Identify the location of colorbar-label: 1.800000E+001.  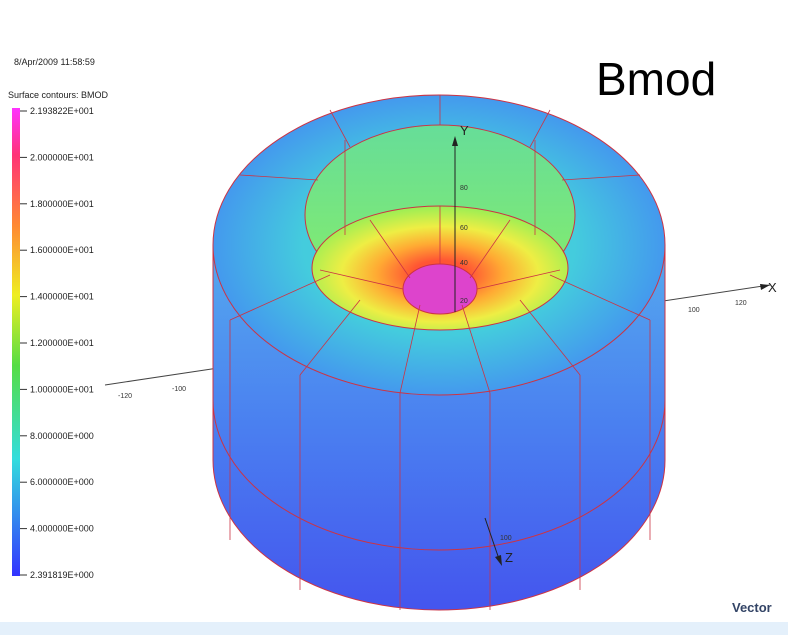
(62, 204).